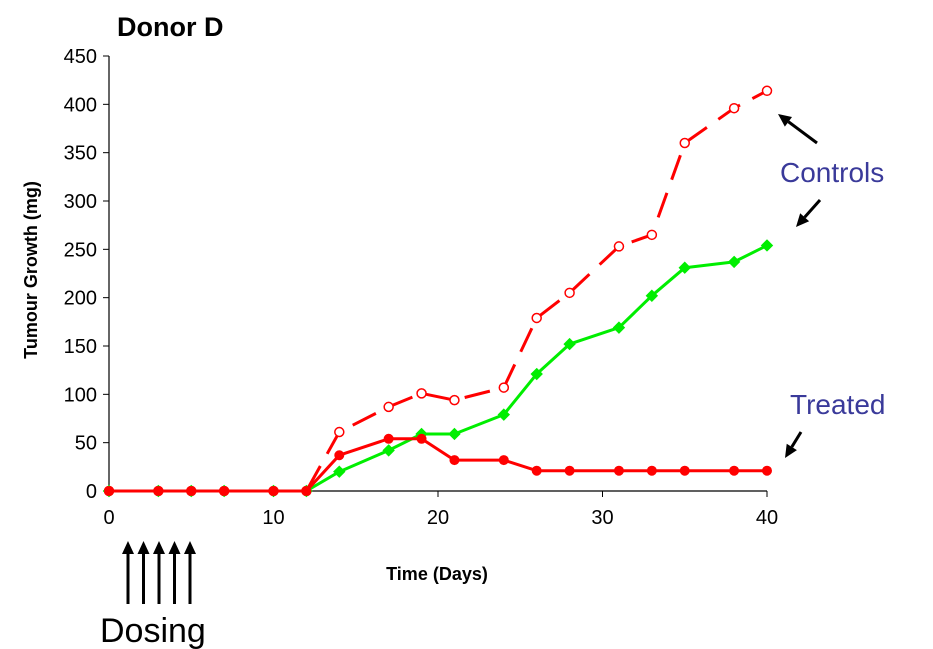 The image size is (933, 649). What do you see at coordinates (108, 518) in the screenshot?
I see `x-tick-label: 0` at bounding box center [108, 518].